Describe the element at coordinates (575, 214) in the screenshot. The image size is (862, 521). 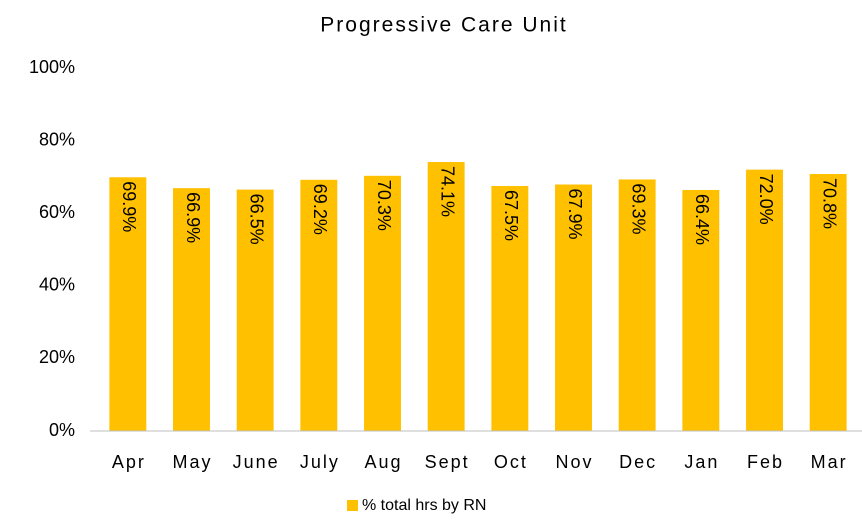
I see `value-label: 67.9%` at that location.